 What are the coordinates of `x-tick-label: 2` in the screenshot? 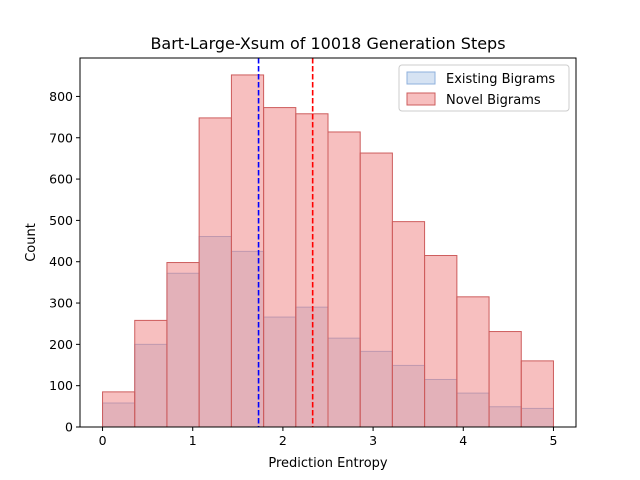 It's located at (283, 440).